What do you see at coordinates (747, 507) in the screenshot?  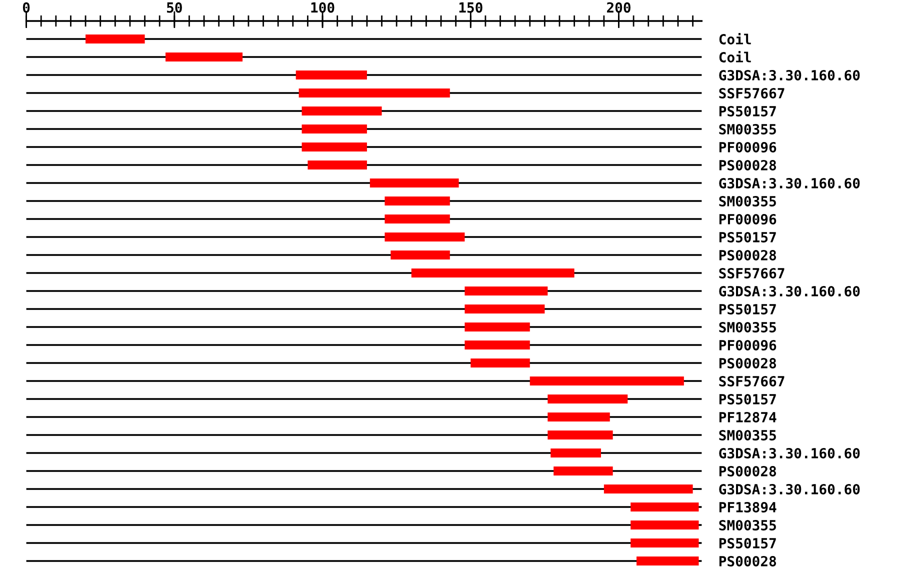 I see `y-tick-label: PF13894` at bounding box center [747, 507].